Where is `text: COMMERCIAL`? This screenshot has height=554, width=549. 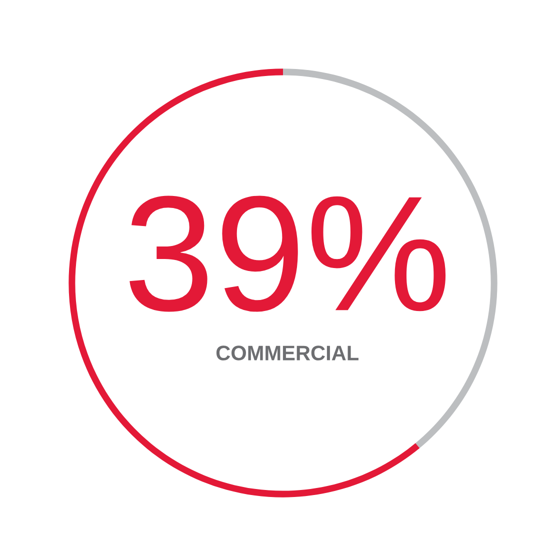
text: COMMERCIAL is located at coordinates (287, 353).